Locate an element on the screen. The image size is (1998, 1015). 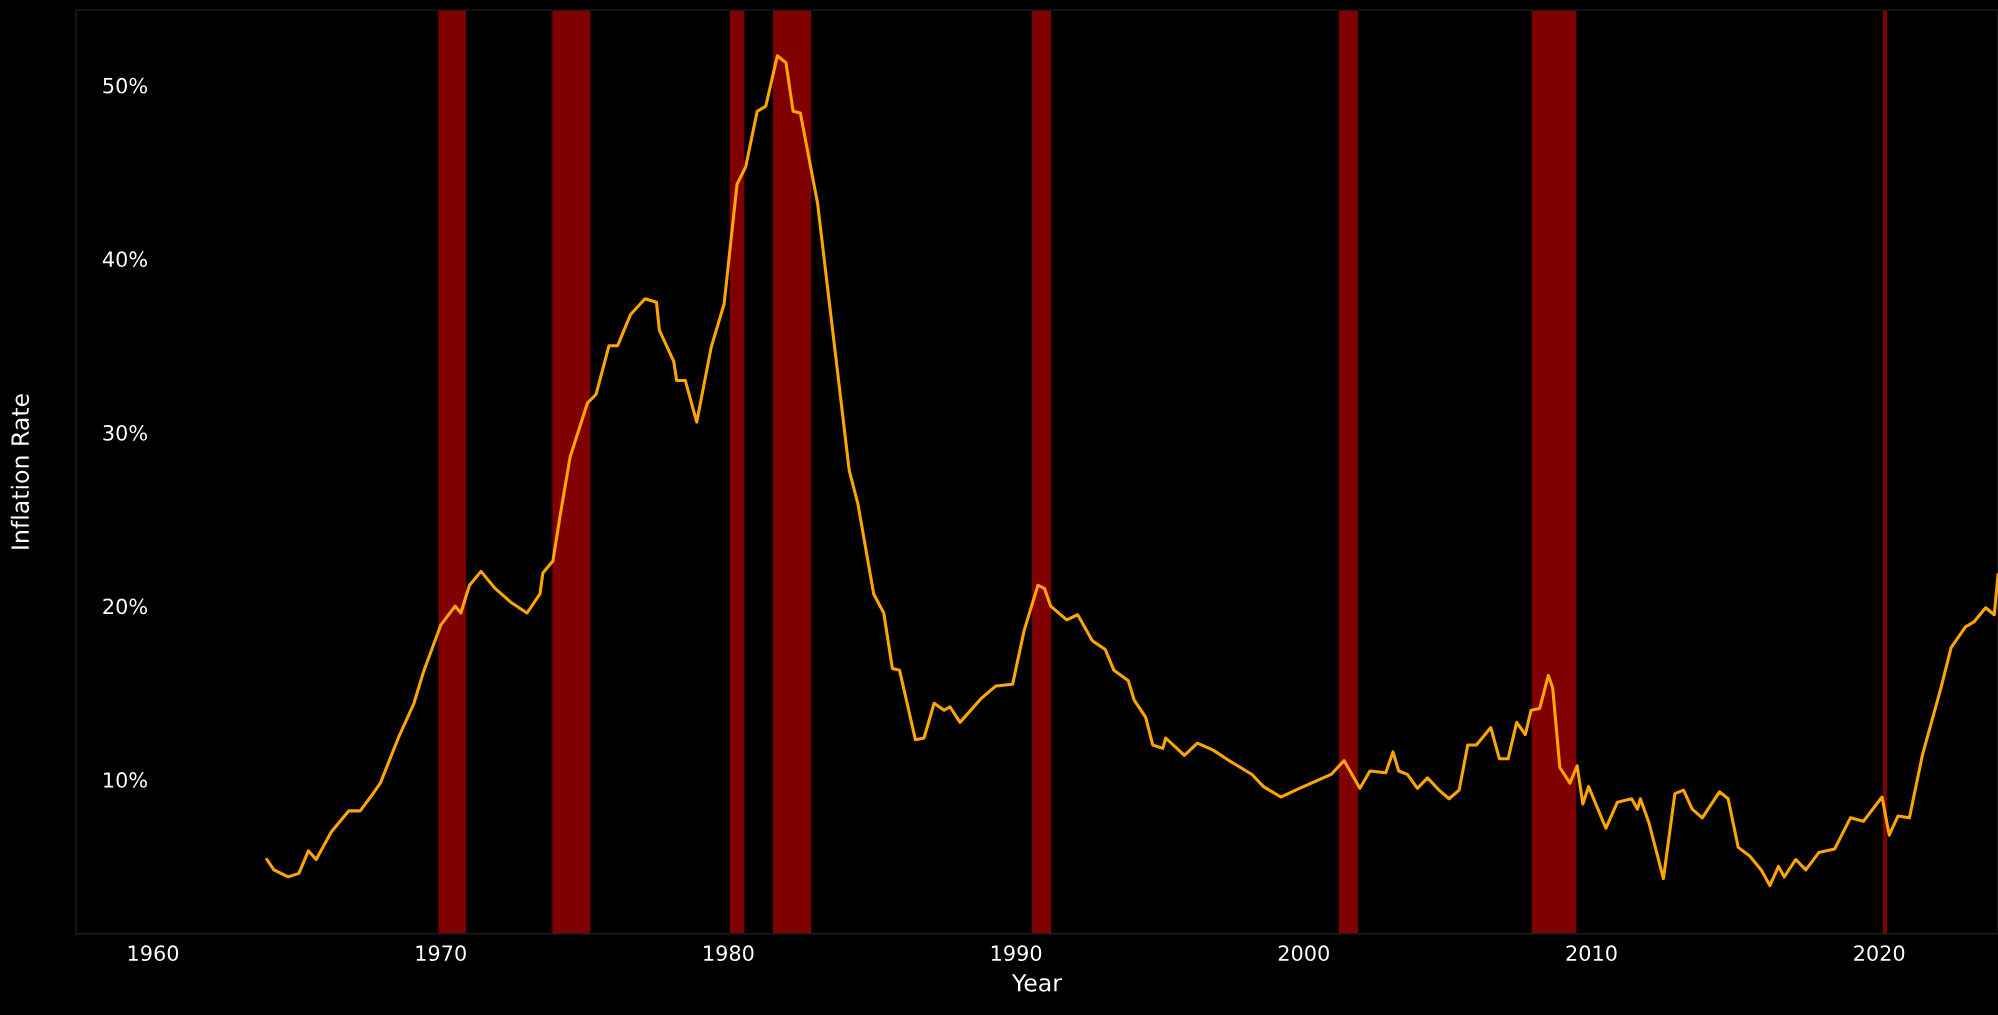
x-axis-title: Year is located at coordinates (1036, 983).